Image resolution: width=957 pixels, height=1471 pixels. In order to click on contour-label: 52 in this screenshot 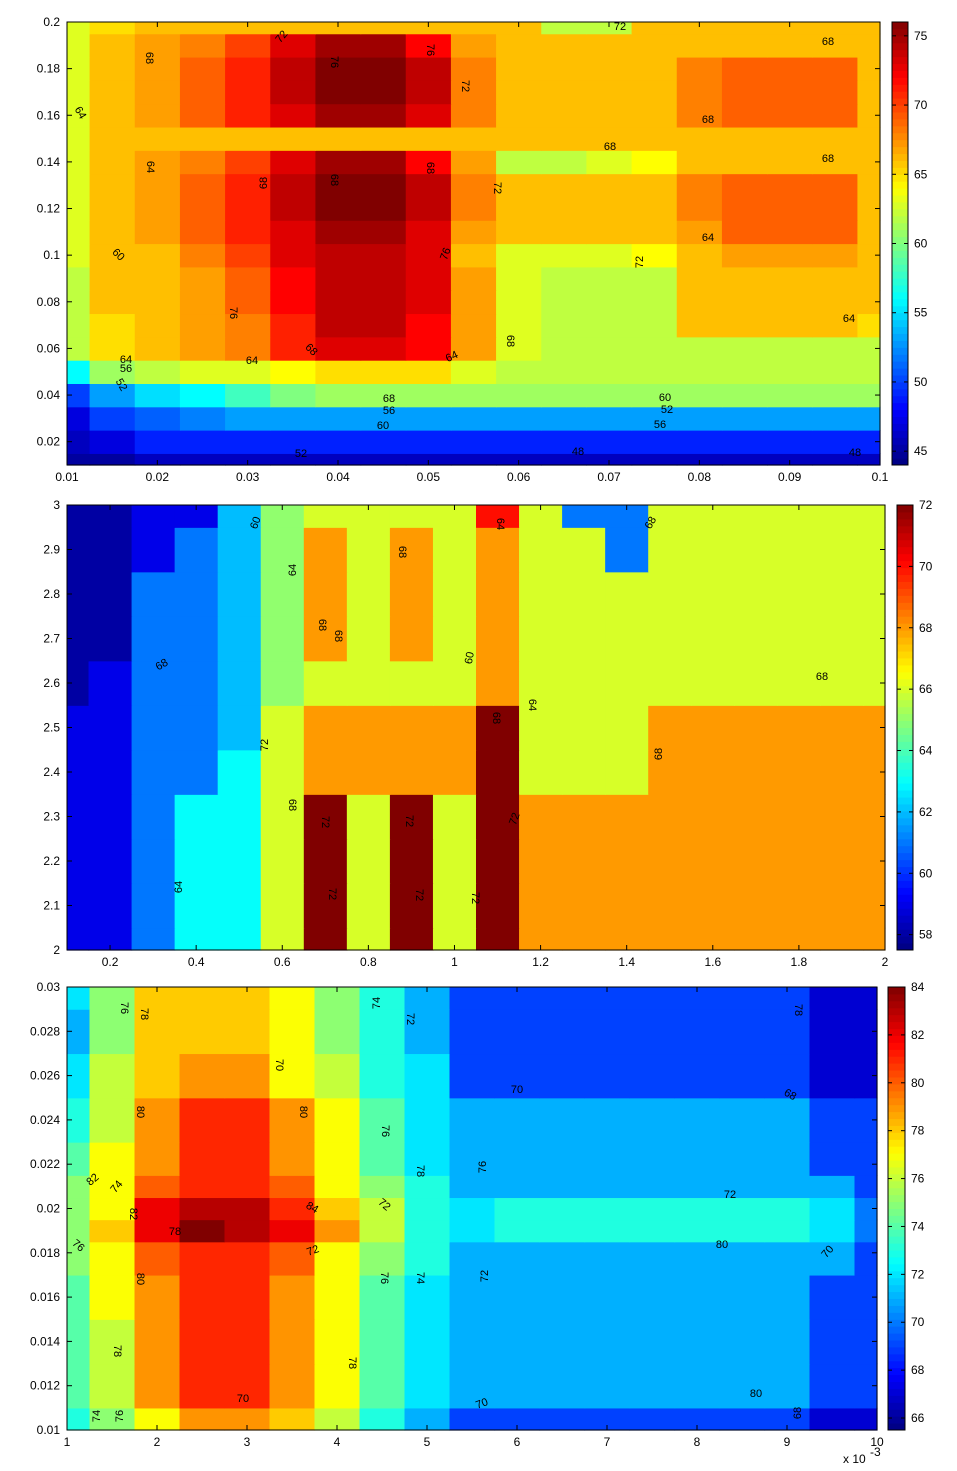, I will do `click(667, 410)`.